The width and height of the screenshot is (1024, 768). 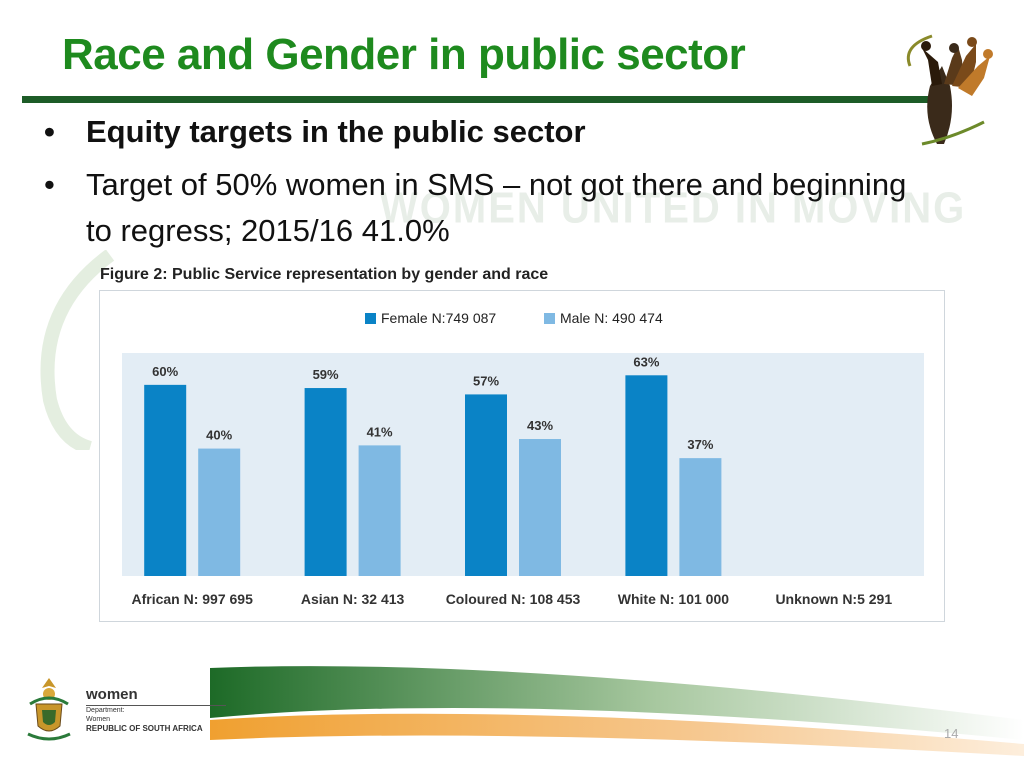 I want to click on data-label: 37%, so click(x=700, y=444).